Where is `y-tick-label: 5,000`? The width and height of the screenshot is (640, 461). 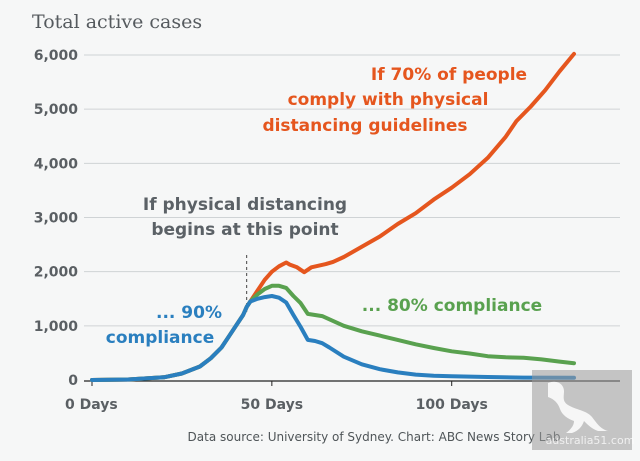
y-tick-label: 5,000 is located at coordinates (56, 110).